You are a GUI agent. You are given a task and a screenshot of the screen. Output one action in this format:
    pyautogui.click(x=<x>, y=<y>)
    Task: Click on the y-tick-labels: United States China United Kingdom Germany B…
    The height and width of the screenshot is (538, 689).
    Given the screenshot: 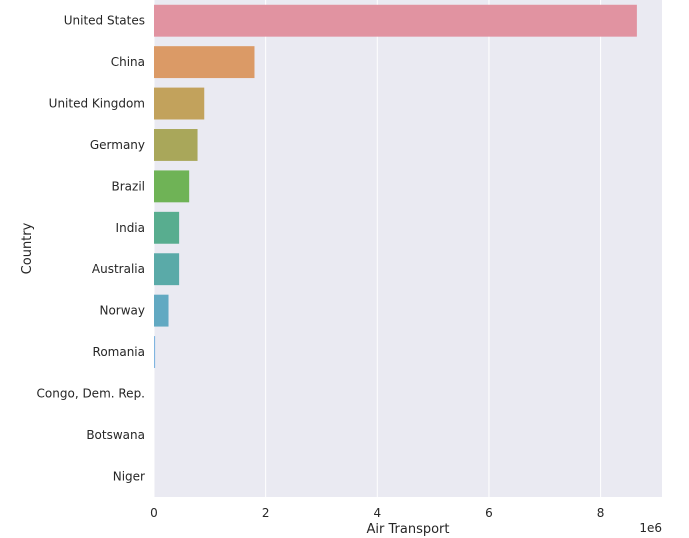 What is the action you would take?
    pyautogui.click(x=91, y=249)
    